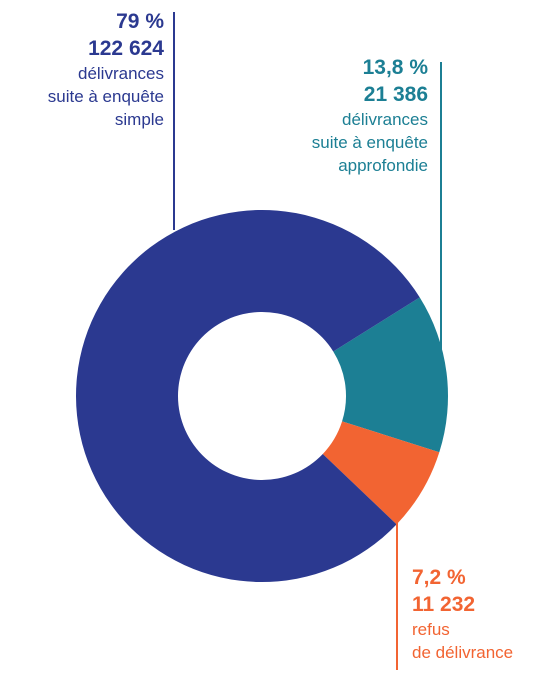 This screenshot has width=542, height=677. I want to click on desc-line: approfondie, so click(383, 165).